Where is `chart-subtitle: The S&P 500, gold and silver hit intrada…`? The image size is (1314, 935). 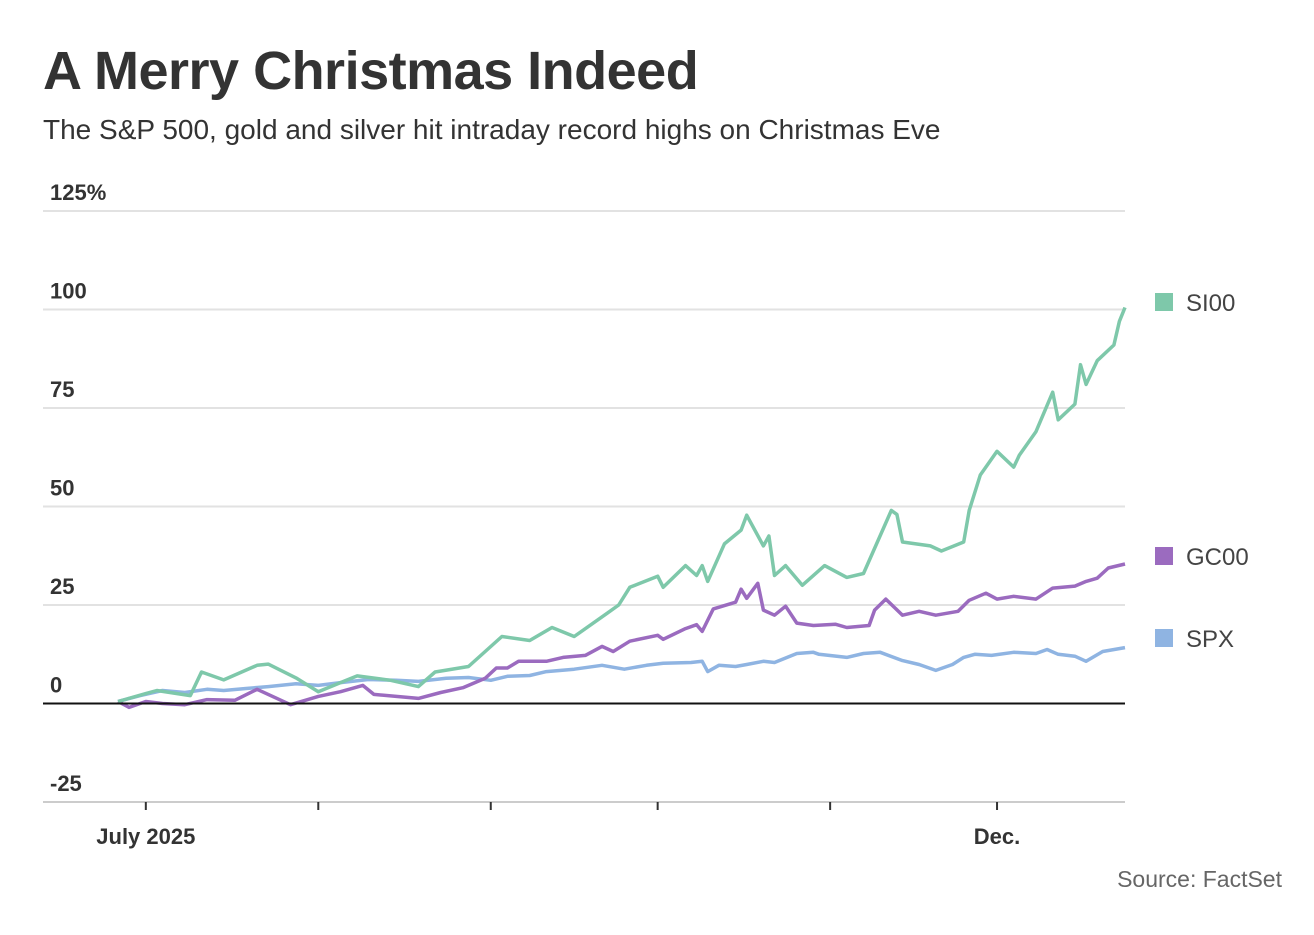
chart-subtitle: The S&P 500, gold and silver hit intrada… is located at coordinates (492, 129).